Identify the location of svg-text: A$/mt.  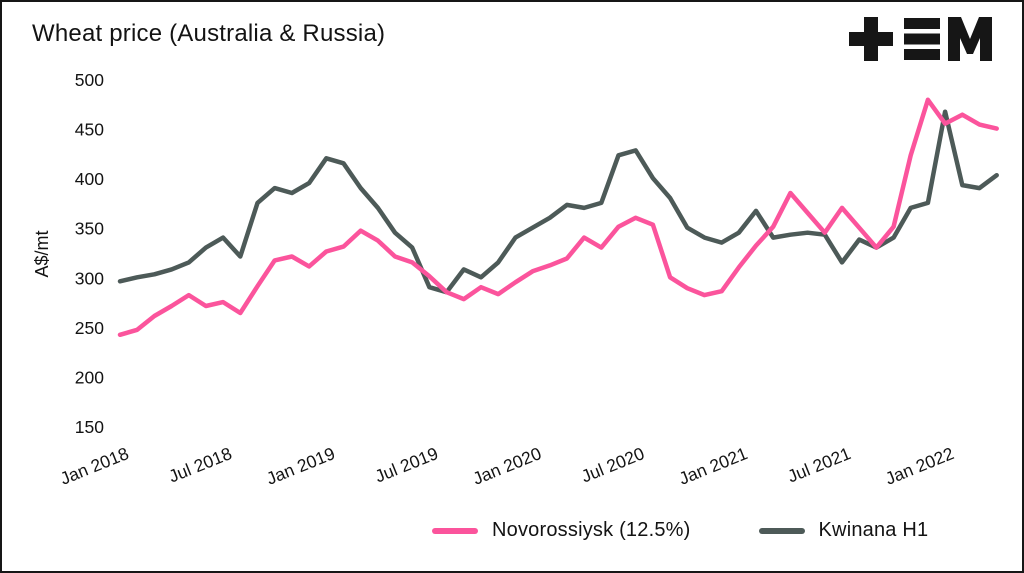
(42, 253).